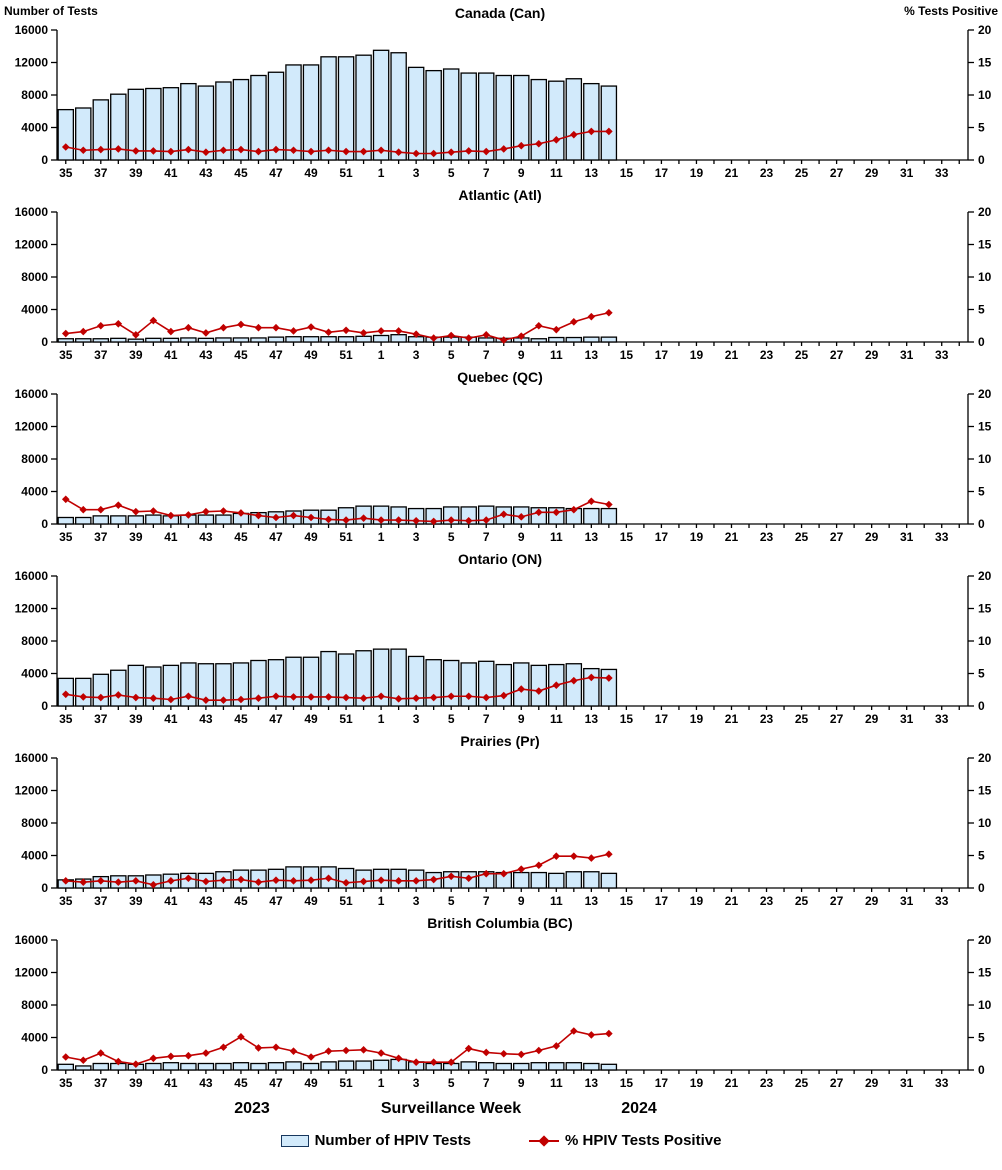 The width and height of the screenshot is (1002, 1170). Describe the element at coordinates (416, 173) in the screenshot. I see `svg-text: 3` at that location.